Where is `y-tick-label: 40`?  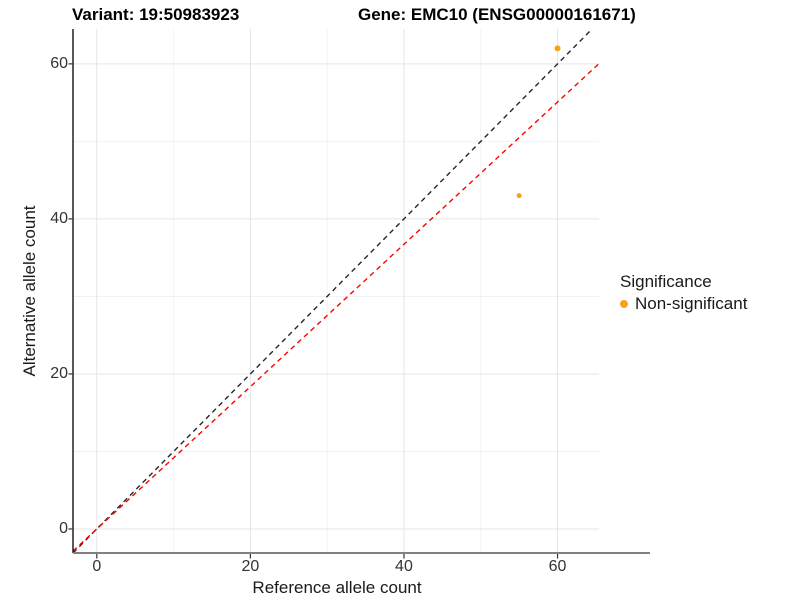 y-tick-label: 40 is located at coordinates (59, 218).